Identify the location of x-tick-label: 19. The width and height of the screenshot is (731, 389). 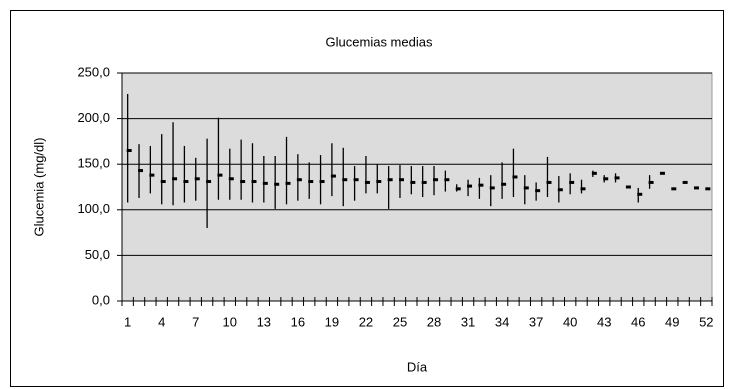
(332, 321).